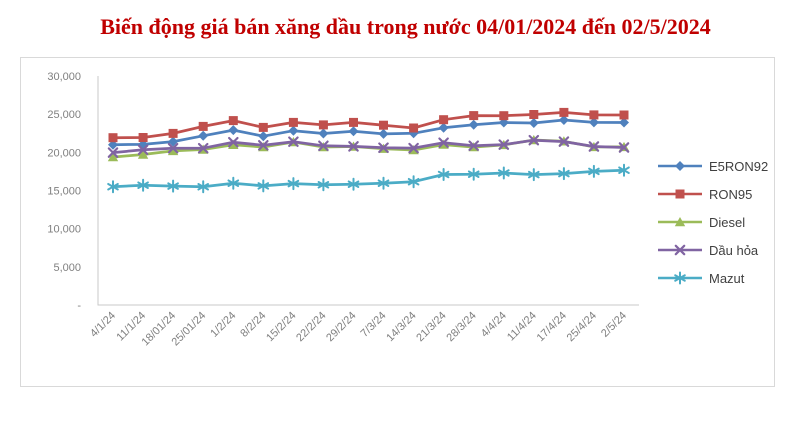 This screenshot has width=811, height=421. I want to click on legend-marker-mazut-icon, so click(680, 278).